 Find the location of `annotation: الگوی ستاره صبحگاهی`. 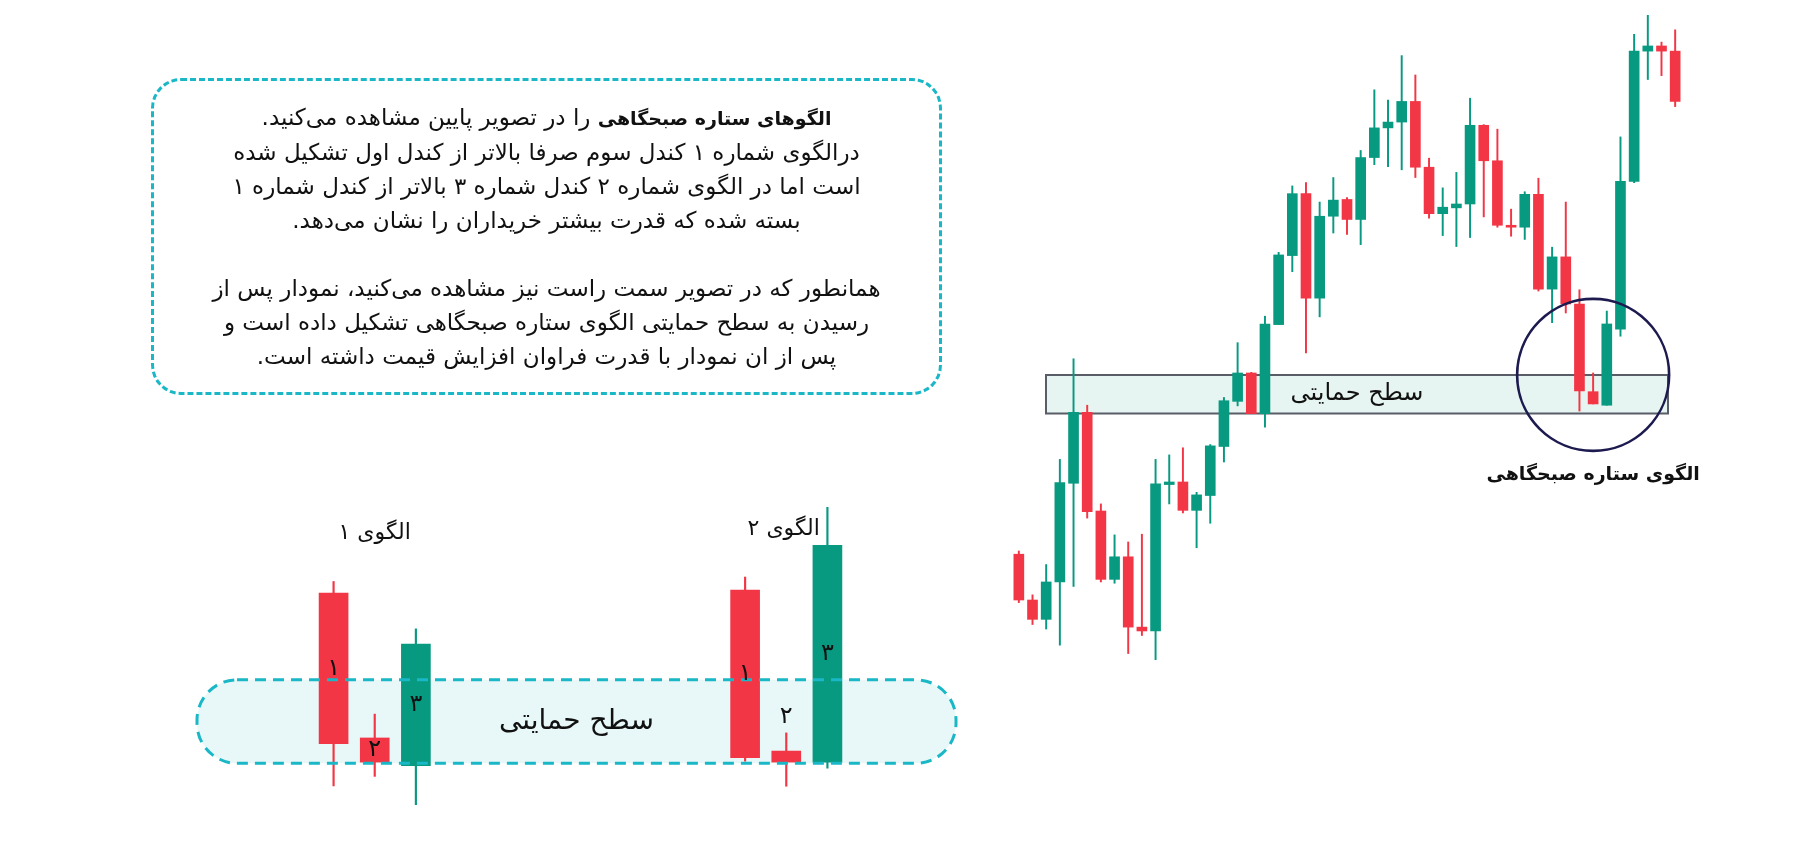

annotation: الگوی ستاره صبحگاهی is located at coordinates (1593, 473).